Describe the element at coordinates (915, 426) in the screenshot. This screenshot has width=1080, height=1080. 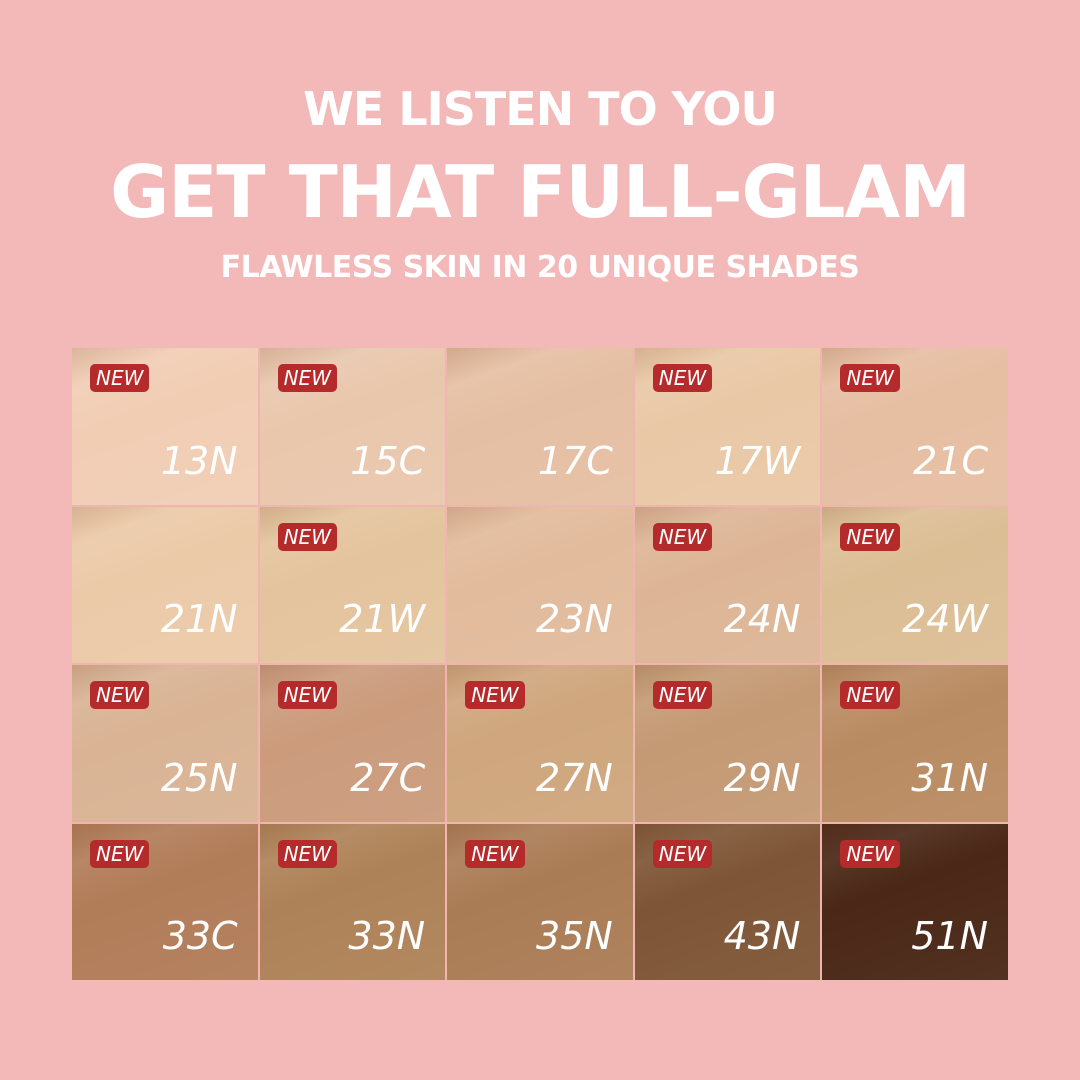
I see `shade-swatch: NEW 21C` at that location.